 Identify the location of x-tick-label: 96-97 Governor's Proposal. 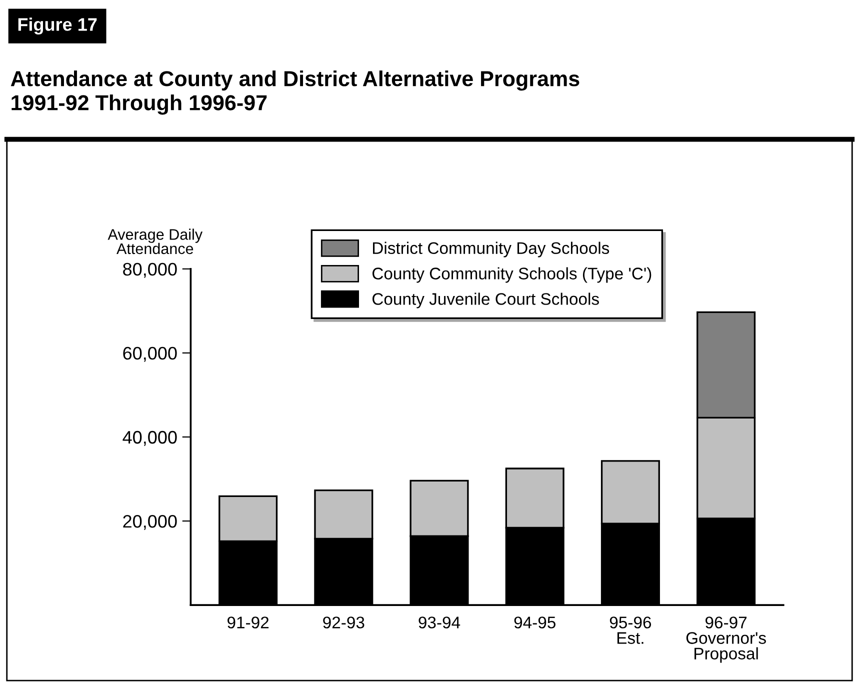
(726, 639).